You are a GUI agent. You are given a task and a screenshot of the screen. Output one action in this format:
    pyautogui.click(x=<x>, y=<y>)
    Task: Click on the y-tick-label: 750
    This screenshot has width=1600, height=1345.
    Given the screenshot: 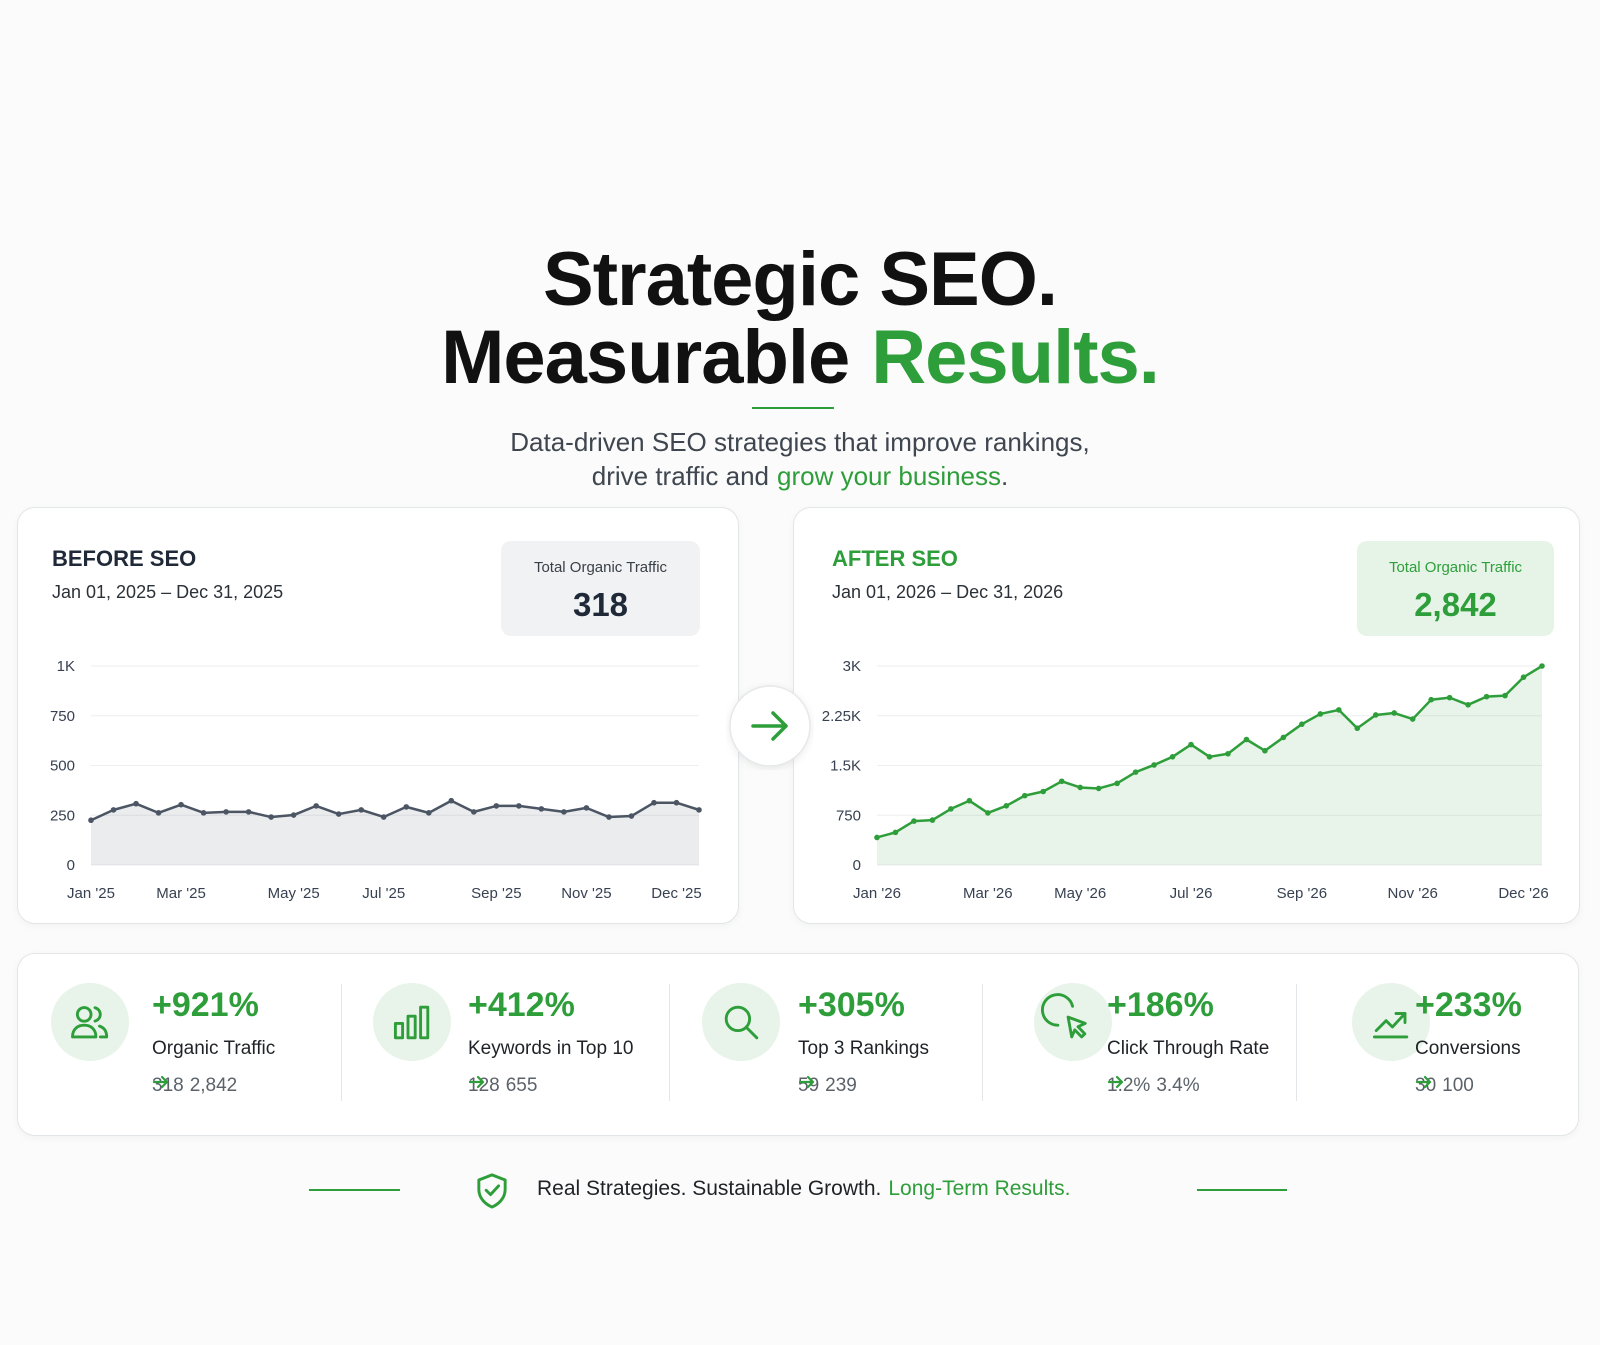 What is the action you would take?
    pyautogui.click(x=848, y=815)
    